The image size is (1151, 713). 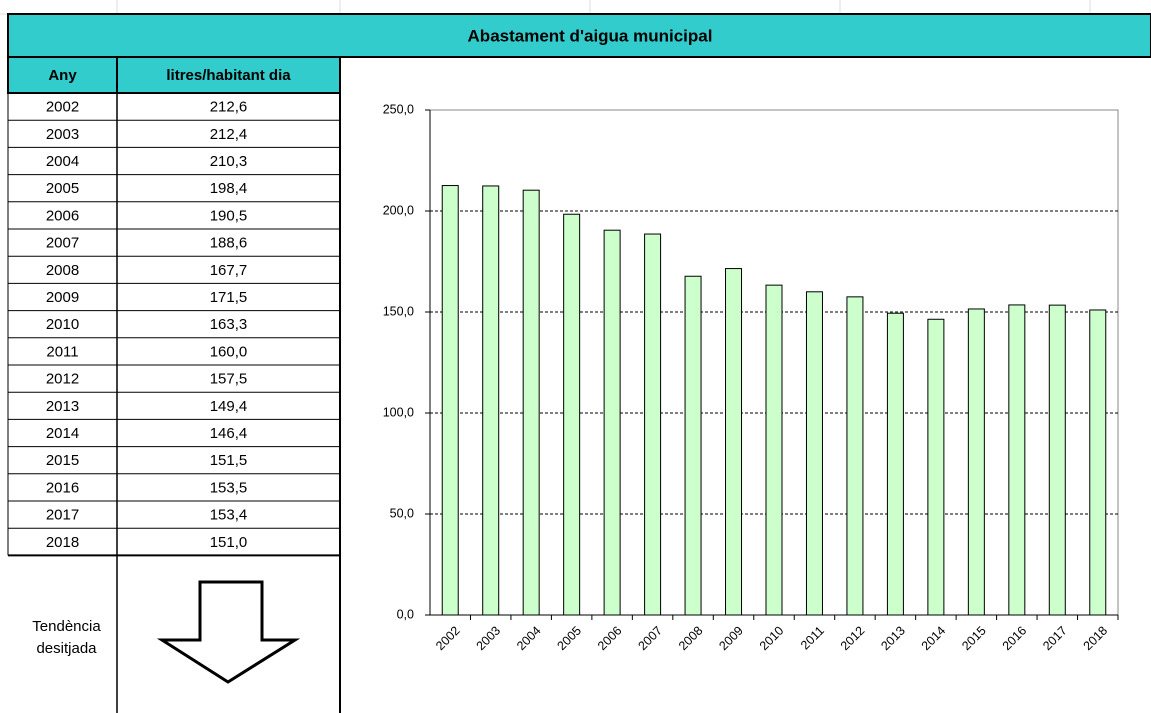 What do you see at coordinates (575, 7) in the screenshot?
I see `sheet-gridlines` at bounding box center [575, 7].